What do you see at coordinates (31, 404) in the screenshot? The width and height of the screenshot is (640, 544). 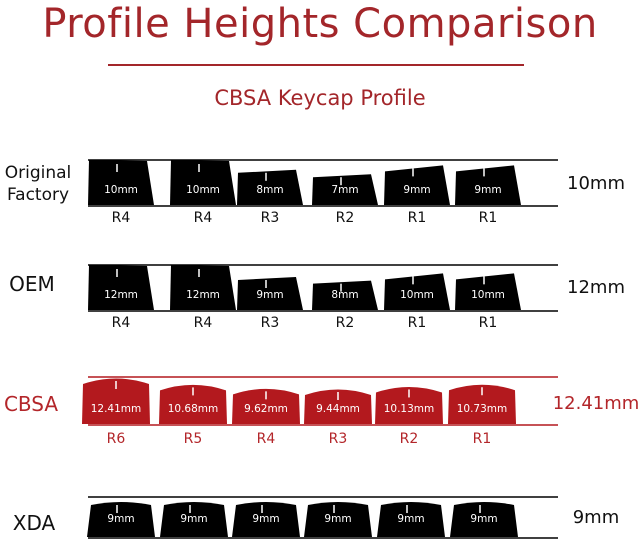 I see `profile-label: CBSA` at bounding box center [31, 404].